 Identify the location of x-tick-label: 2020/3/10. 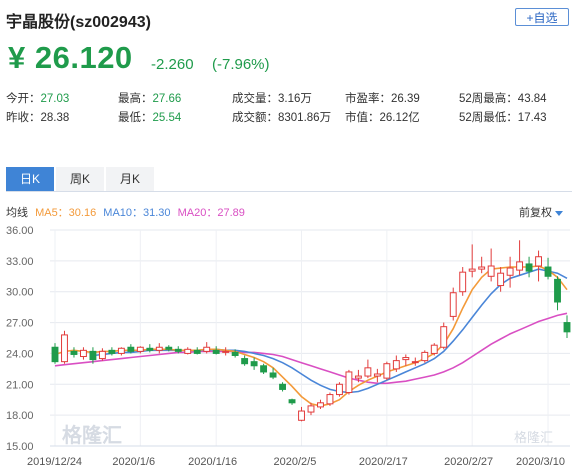
(540, 462).